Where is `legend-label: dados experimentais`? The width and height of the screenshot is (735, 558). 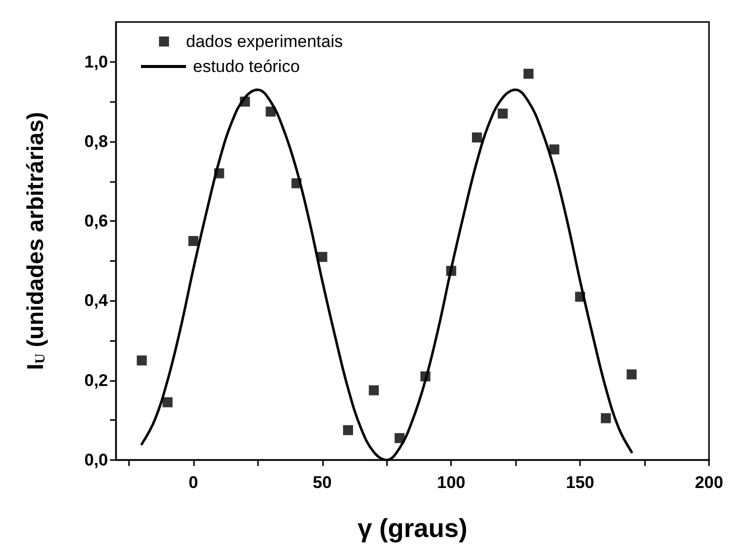 legend-label: dados experimentais is located at coordinates (264, 41).